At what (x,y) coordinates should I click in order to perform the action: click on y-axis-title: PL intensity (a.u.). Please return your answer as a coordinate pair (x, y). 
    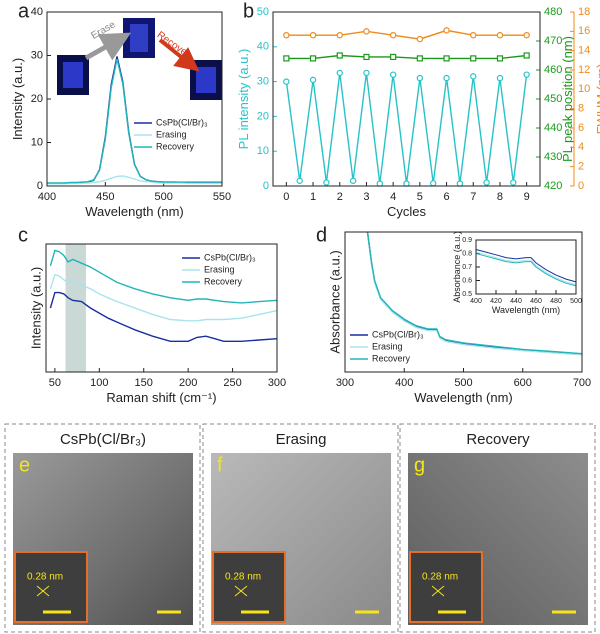
    Looking at the image, I should click on (243, 99).